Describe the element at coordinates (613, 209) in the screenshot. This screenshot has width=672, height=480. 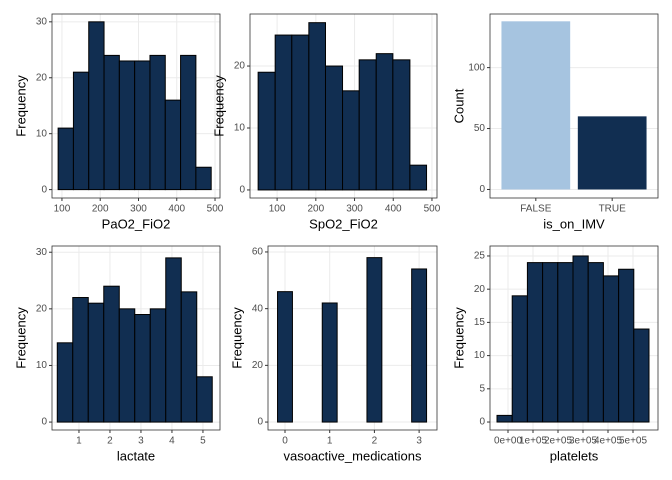
I see `x-tick-label: TRUE` at that location.